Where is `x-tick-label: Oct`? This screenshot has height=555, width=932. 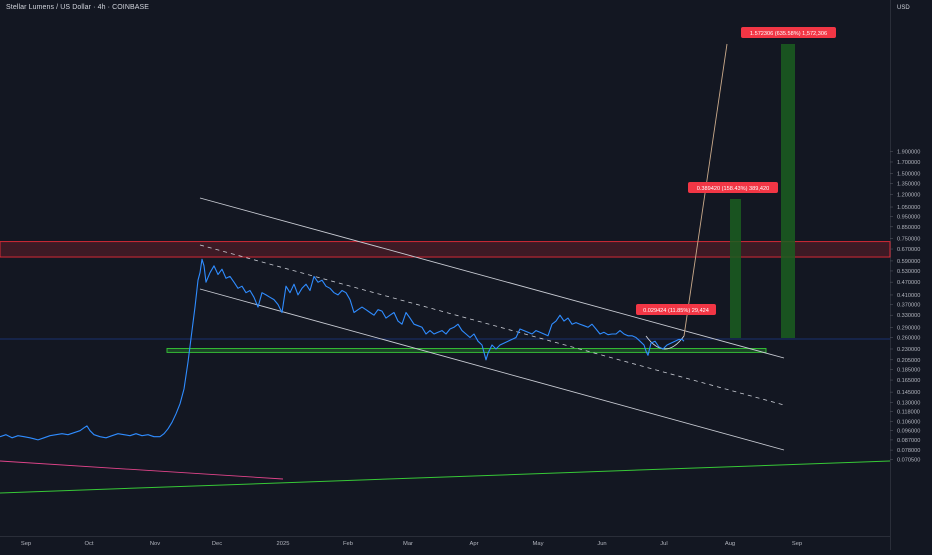 x-tick-label: Oct is located at coordinates (88, 544).